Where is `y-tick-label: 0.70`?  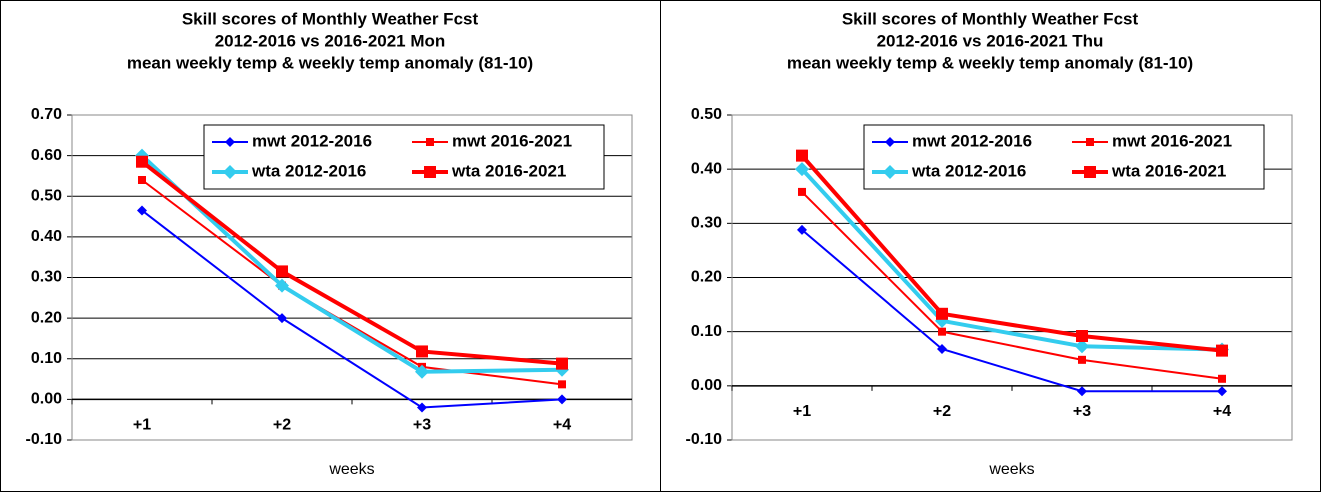
y-tick-label: 0.70 is located at coordinates (46, 114).